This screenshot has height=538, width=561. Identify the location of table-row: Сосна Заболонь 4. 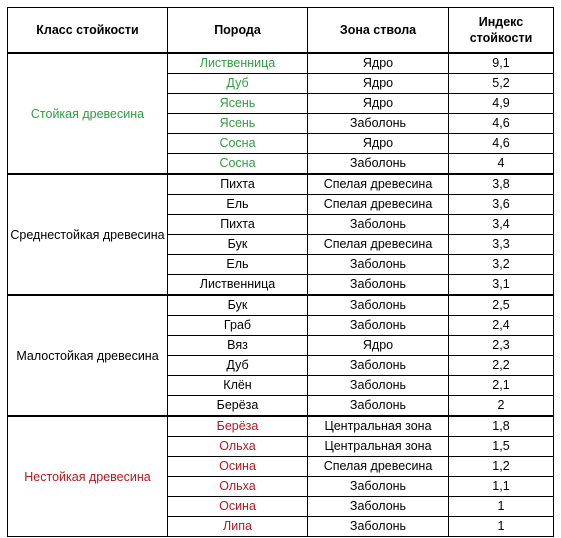
(281, 164).